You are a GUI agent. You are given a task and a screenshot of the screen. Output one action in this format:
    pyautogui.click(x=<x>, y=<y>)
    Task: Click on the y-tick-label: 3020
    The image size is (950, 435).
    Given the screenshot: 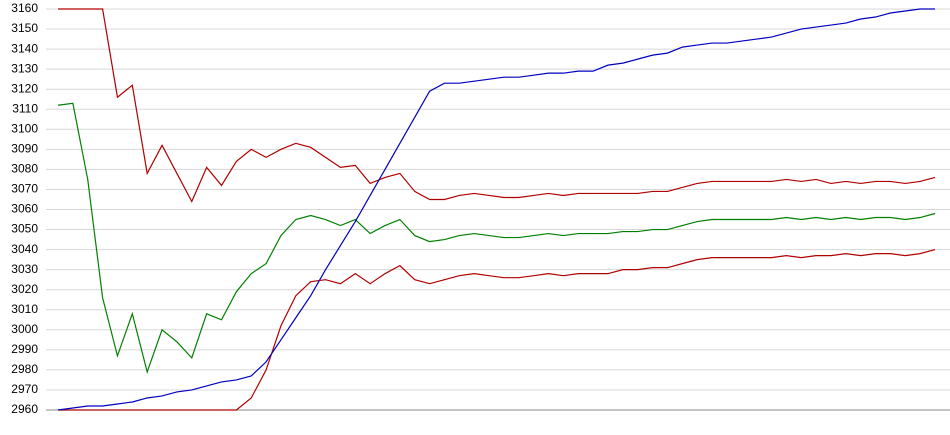 What is the action you would take?
    pyautogui.click(x=24, y=289)
    